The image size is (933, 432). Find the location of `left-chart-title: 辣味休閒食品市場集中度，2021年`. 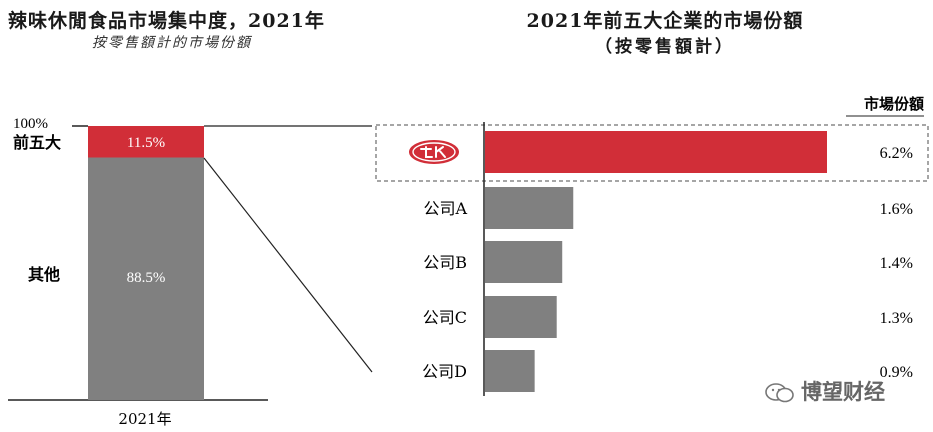

left-chart-title: 辣味休閒食品市場集中度，2021年 is located at coordinates (166, 21).